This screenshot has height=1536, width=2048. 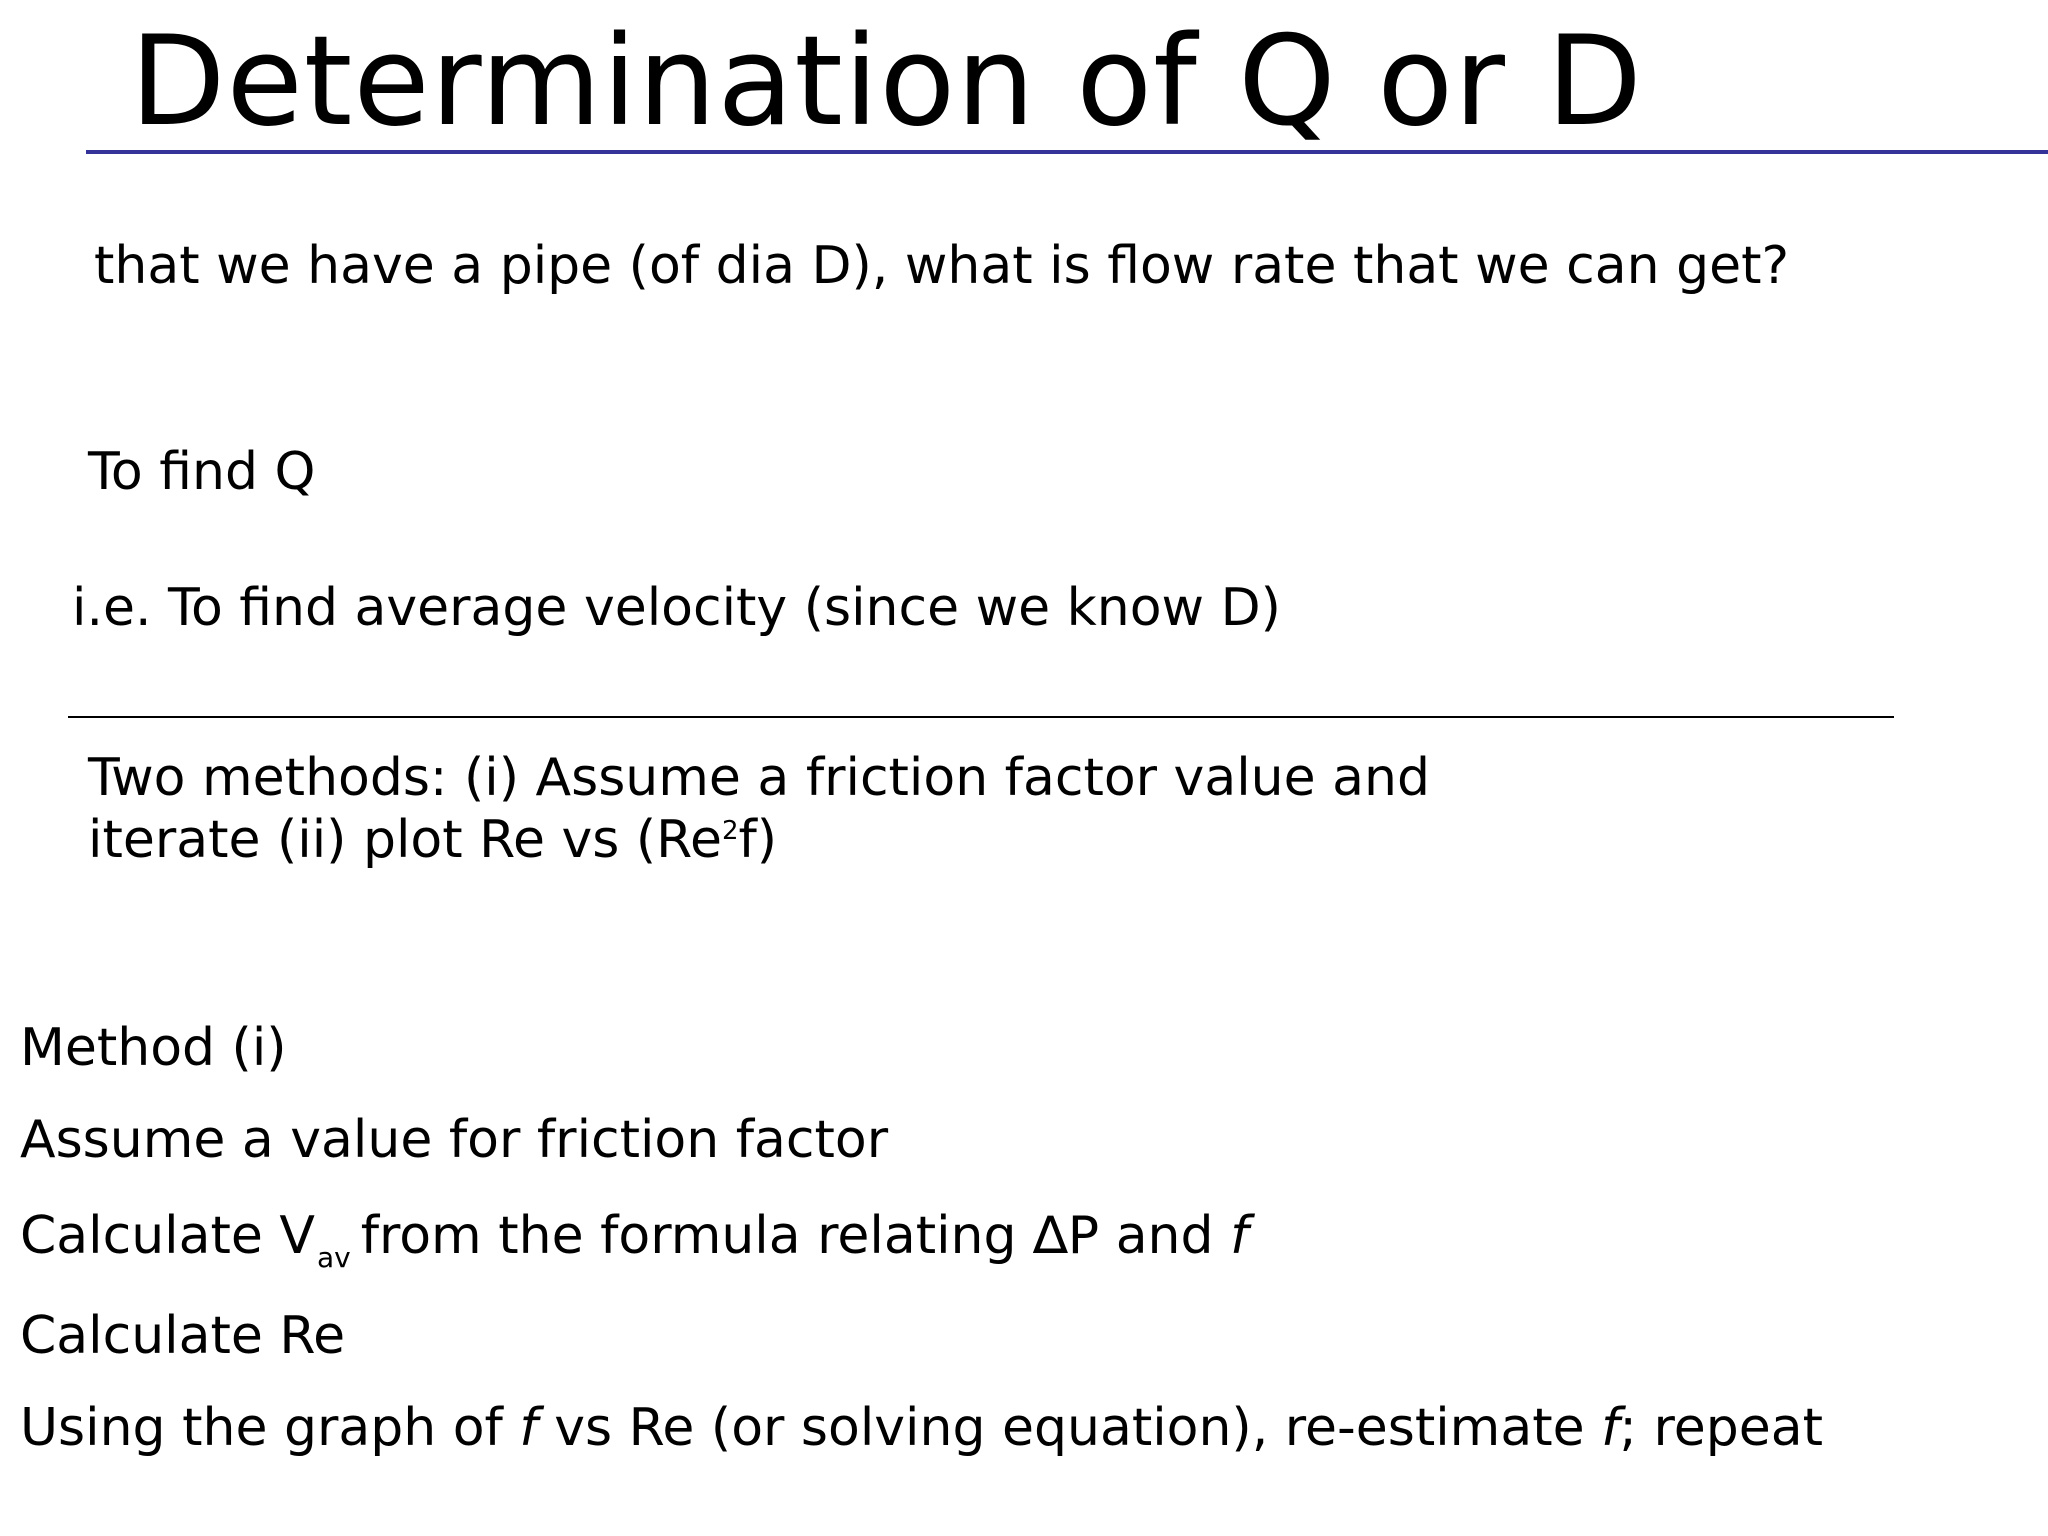 What do you see at coordinates (167, 1236) in the screenshot?
I see `step-calculate-vav-prefix: Calculate V` at bounding box center [167, 1236].